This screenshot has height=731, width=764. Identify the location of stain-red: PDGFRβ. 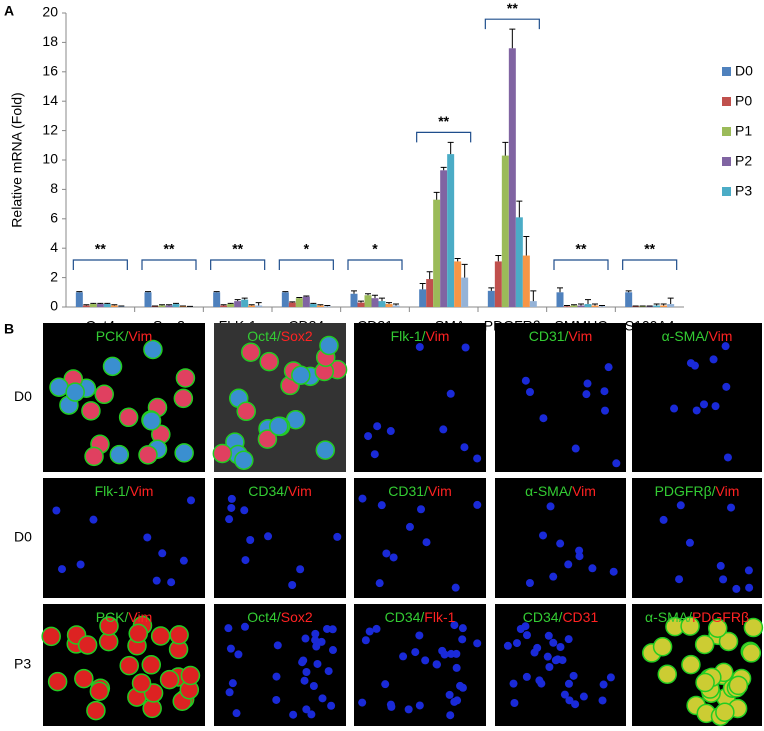
(720, 617).